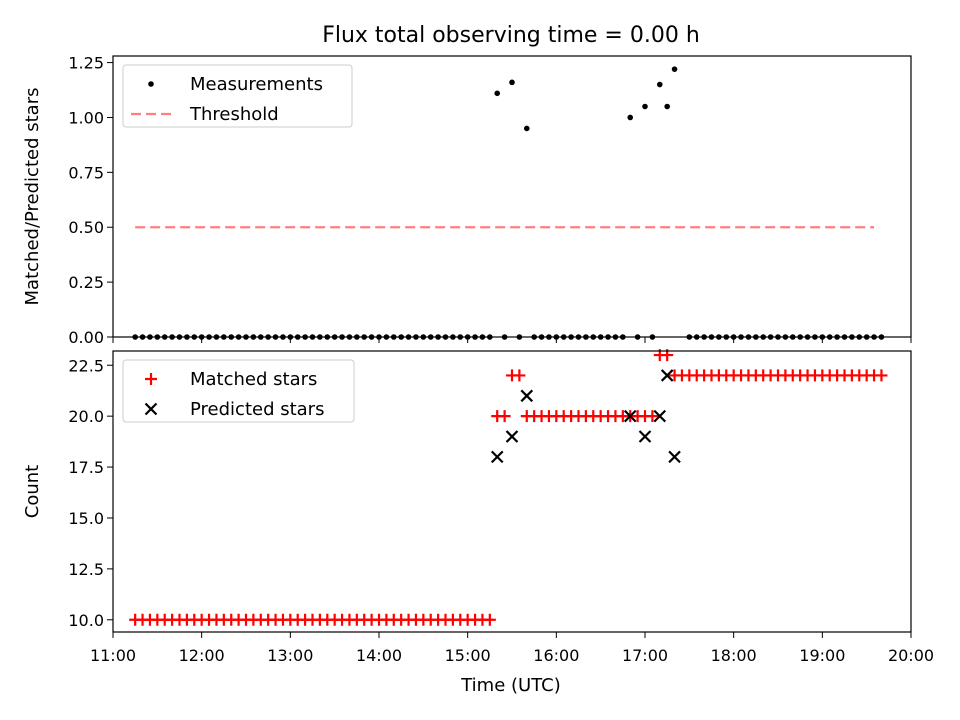  What do you see at coordinates (86, 337) in the screenshot?
I see `y-tick-label: 0.00` at bounding box center [86, 337].